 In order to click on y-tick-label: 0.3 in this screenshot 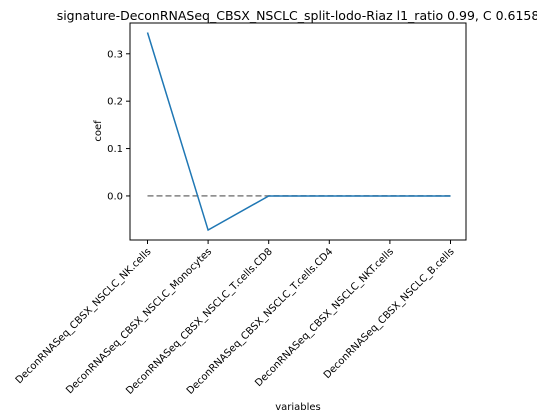, I will do `click(115, 54)`.